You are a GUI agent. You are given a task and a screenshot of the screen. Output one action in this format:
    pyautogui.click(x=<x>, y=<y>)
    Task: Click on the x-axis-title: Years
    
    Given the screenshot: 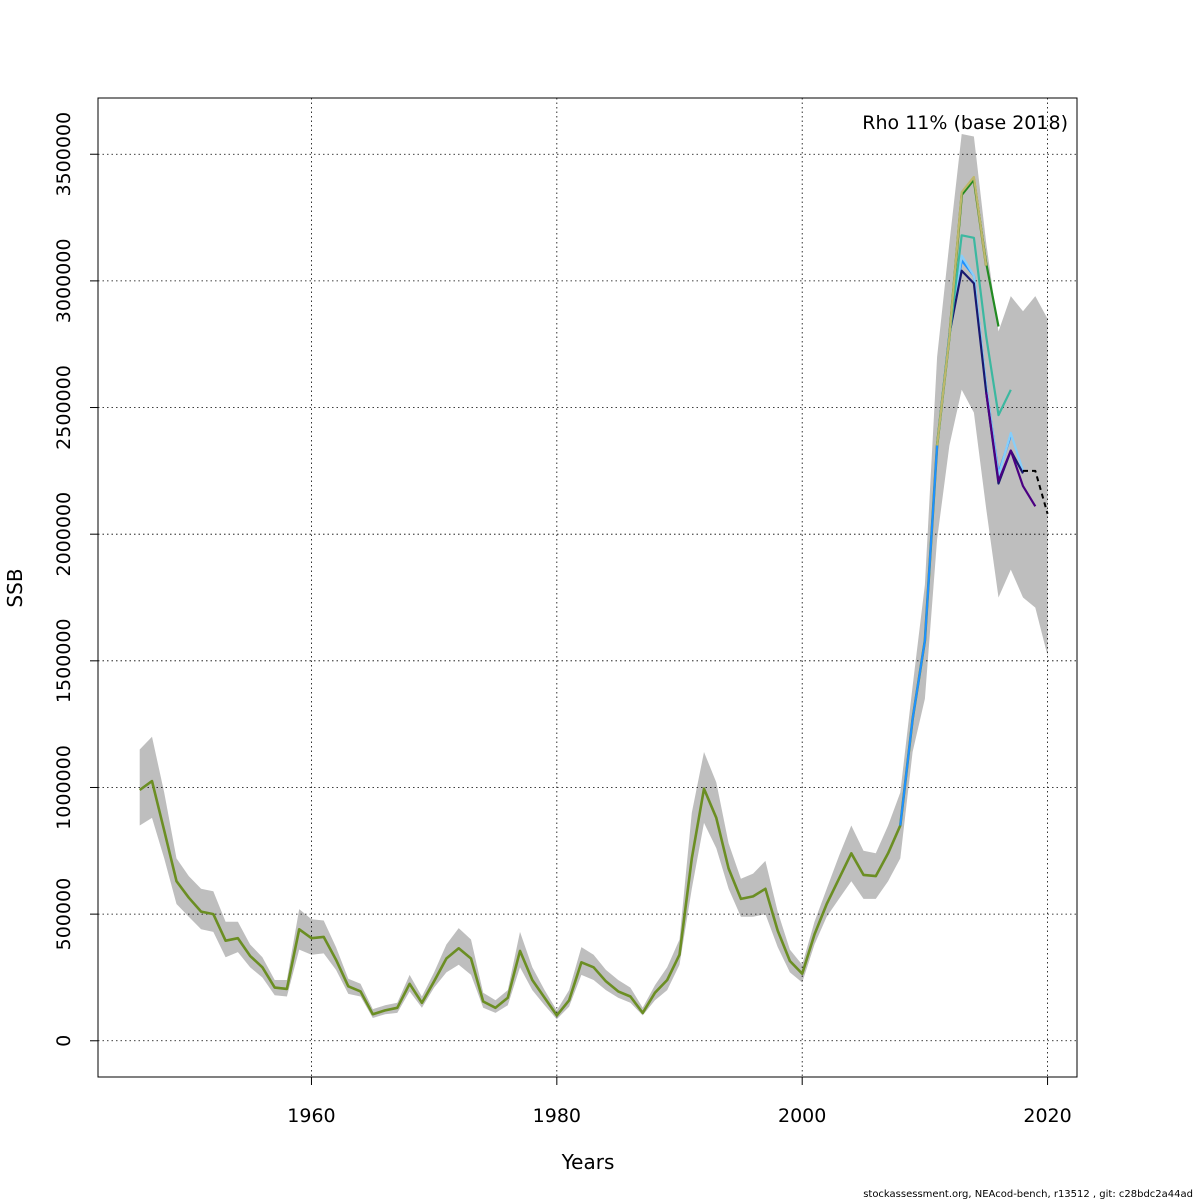 What is the action you would take?
    pyautogui.click(x=588, y=1162)
    